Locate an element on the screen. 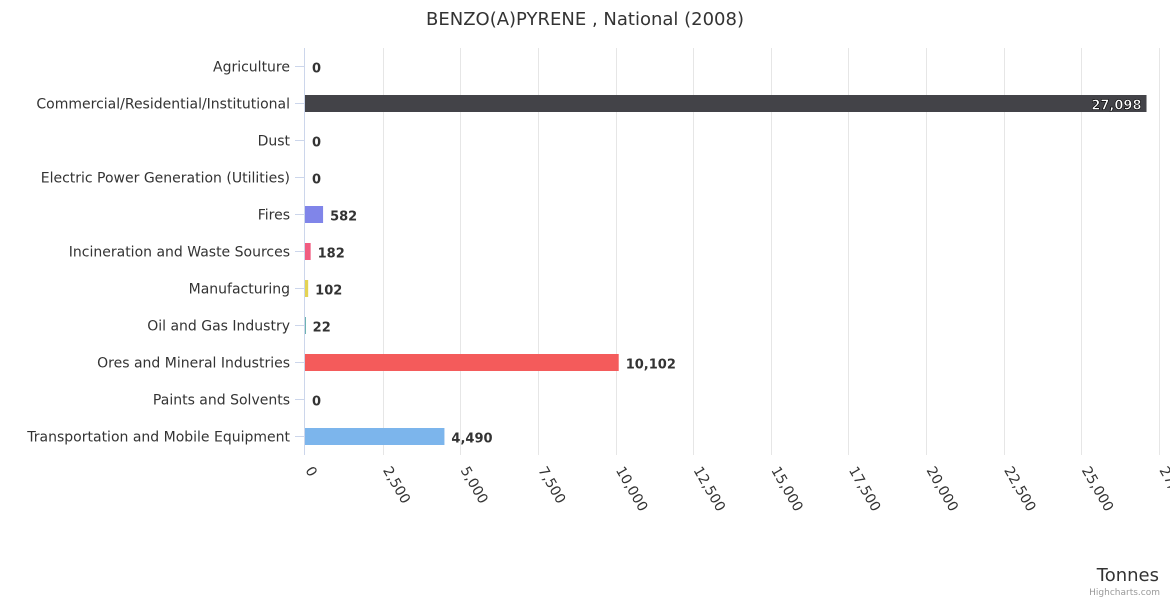 The width and height of the screenshot is (1170, 600). category-label: Paints and Solvents is located at coordinates (221, 401).